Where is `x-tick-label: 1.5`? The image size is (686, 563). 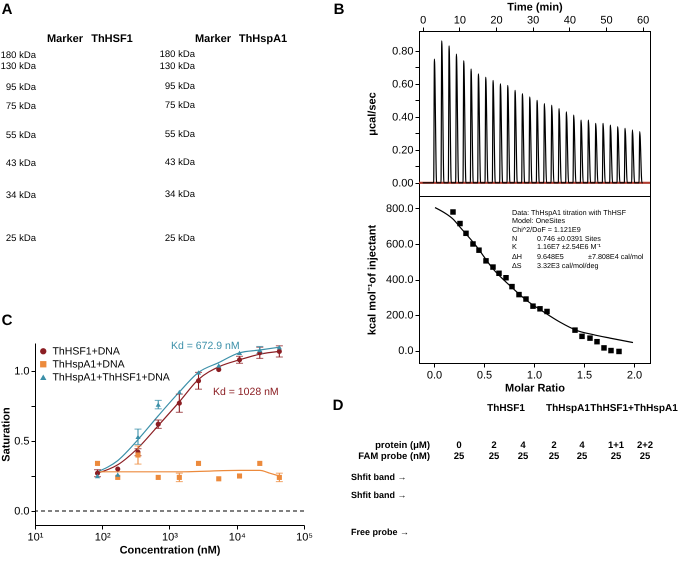 x-tick-label: 1.5 is located at coordinates (584, 376).